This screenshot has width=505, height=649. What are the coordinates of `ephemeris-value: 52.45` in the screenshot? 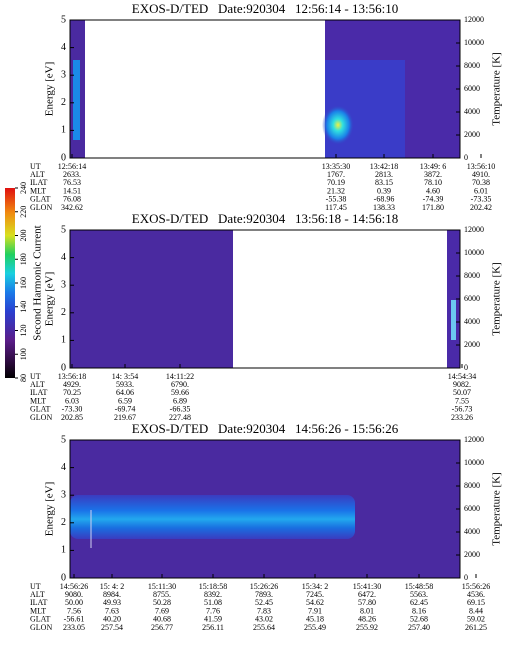 It's located at (264, 602).